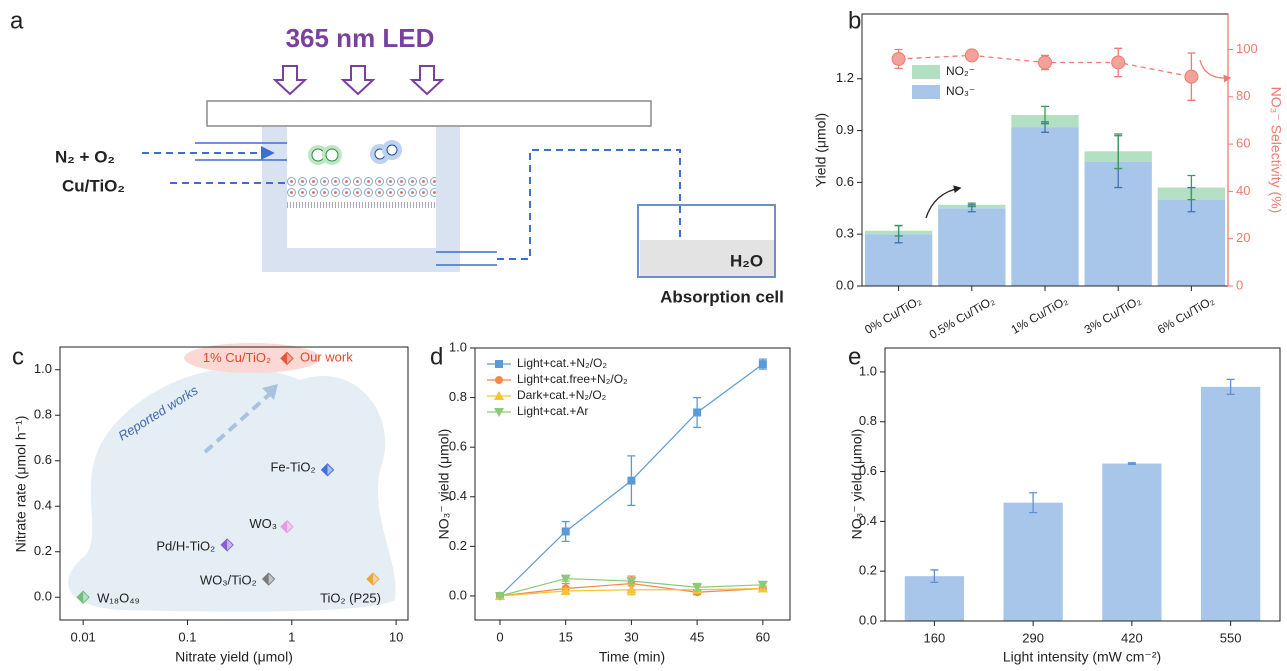 The image size is (1287, 671). What do you see at coordinates (325, 155) in the screenshot?
I see `n2-molecule` at bounding box center [325, 155].